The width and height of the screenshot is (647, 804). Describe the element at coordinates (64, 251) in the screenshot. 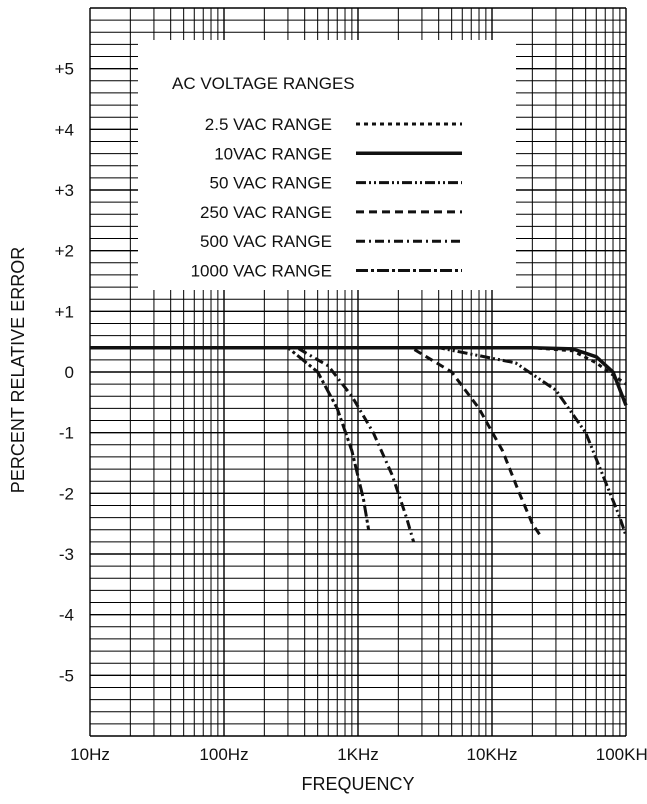

I see `y-tick-label: +2` at that location.